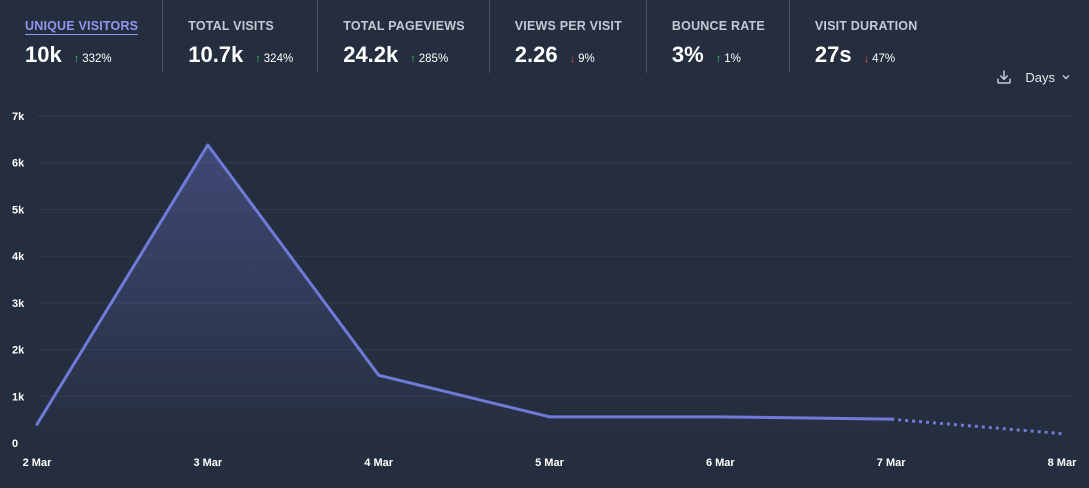 The height and width of the screenshot is (488, 1089). Describe the element at coordinates (404, 36) in the screenshot. I see `metric-total-pageviews: TOTAL PAGEVIEWS 24.2k ↑ 285%` at that location.